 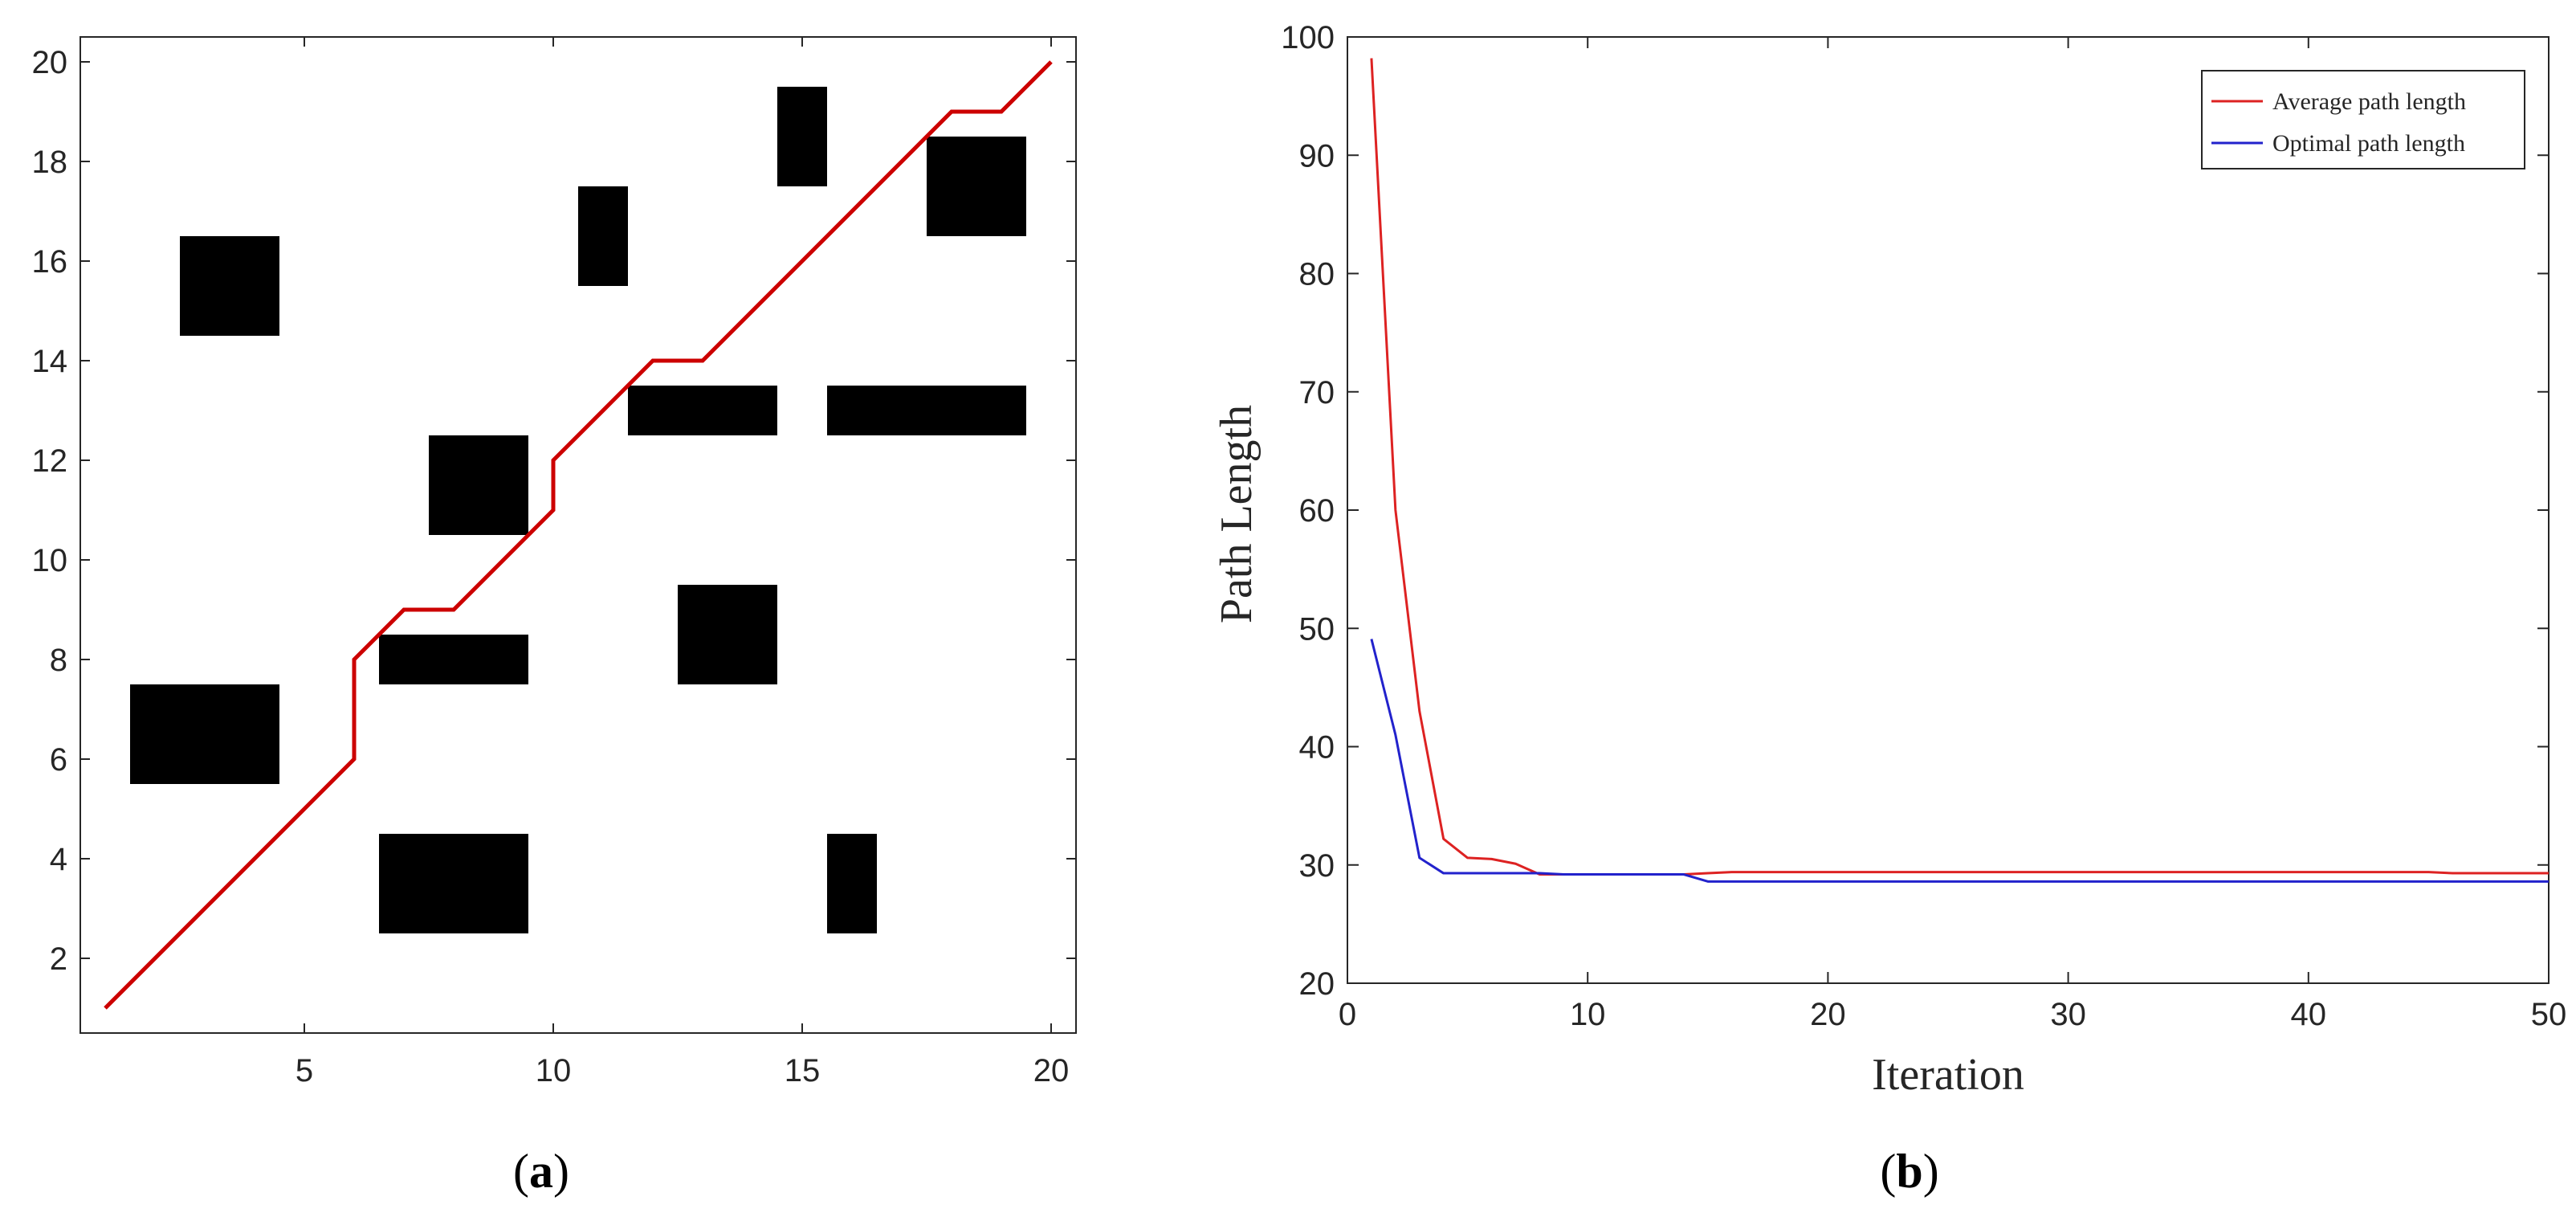 What do you see at coordinates (1237, 514) in the screenshot?
I see `y-axis-title: Path Length` at bounding box center [1237, 514].